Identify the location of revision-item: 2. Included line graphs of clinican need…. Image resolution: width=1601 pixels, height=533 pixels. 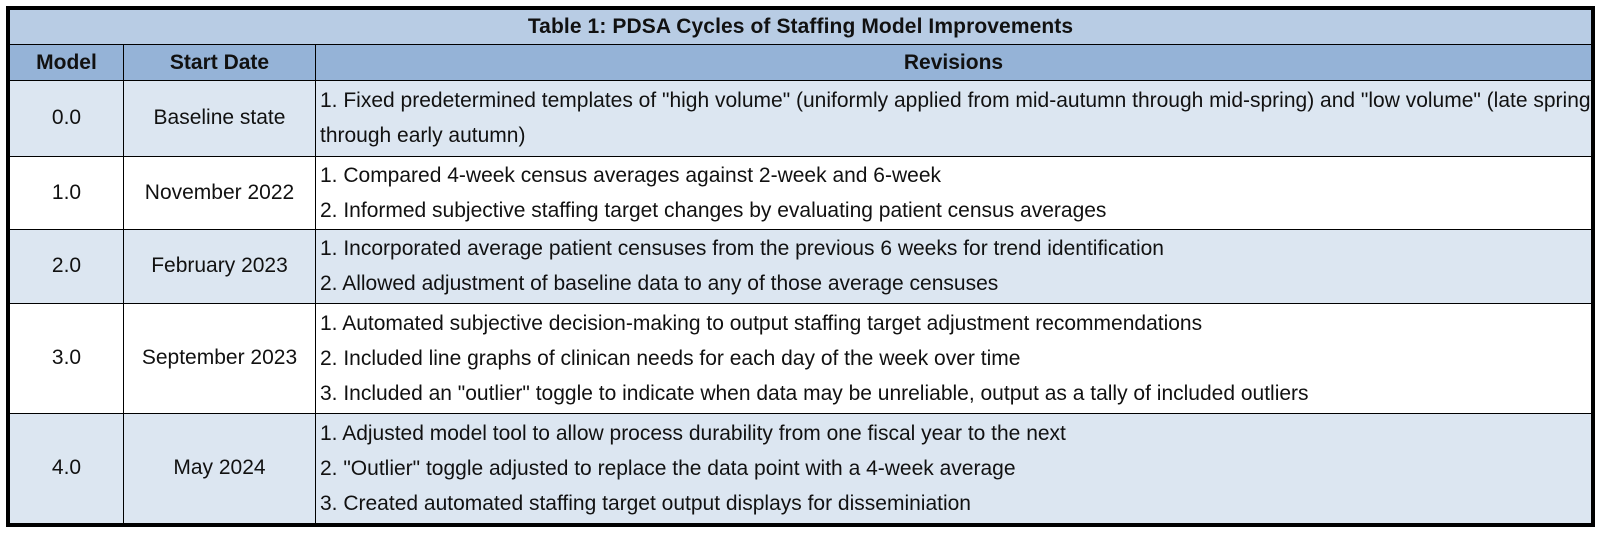
(670, 358).